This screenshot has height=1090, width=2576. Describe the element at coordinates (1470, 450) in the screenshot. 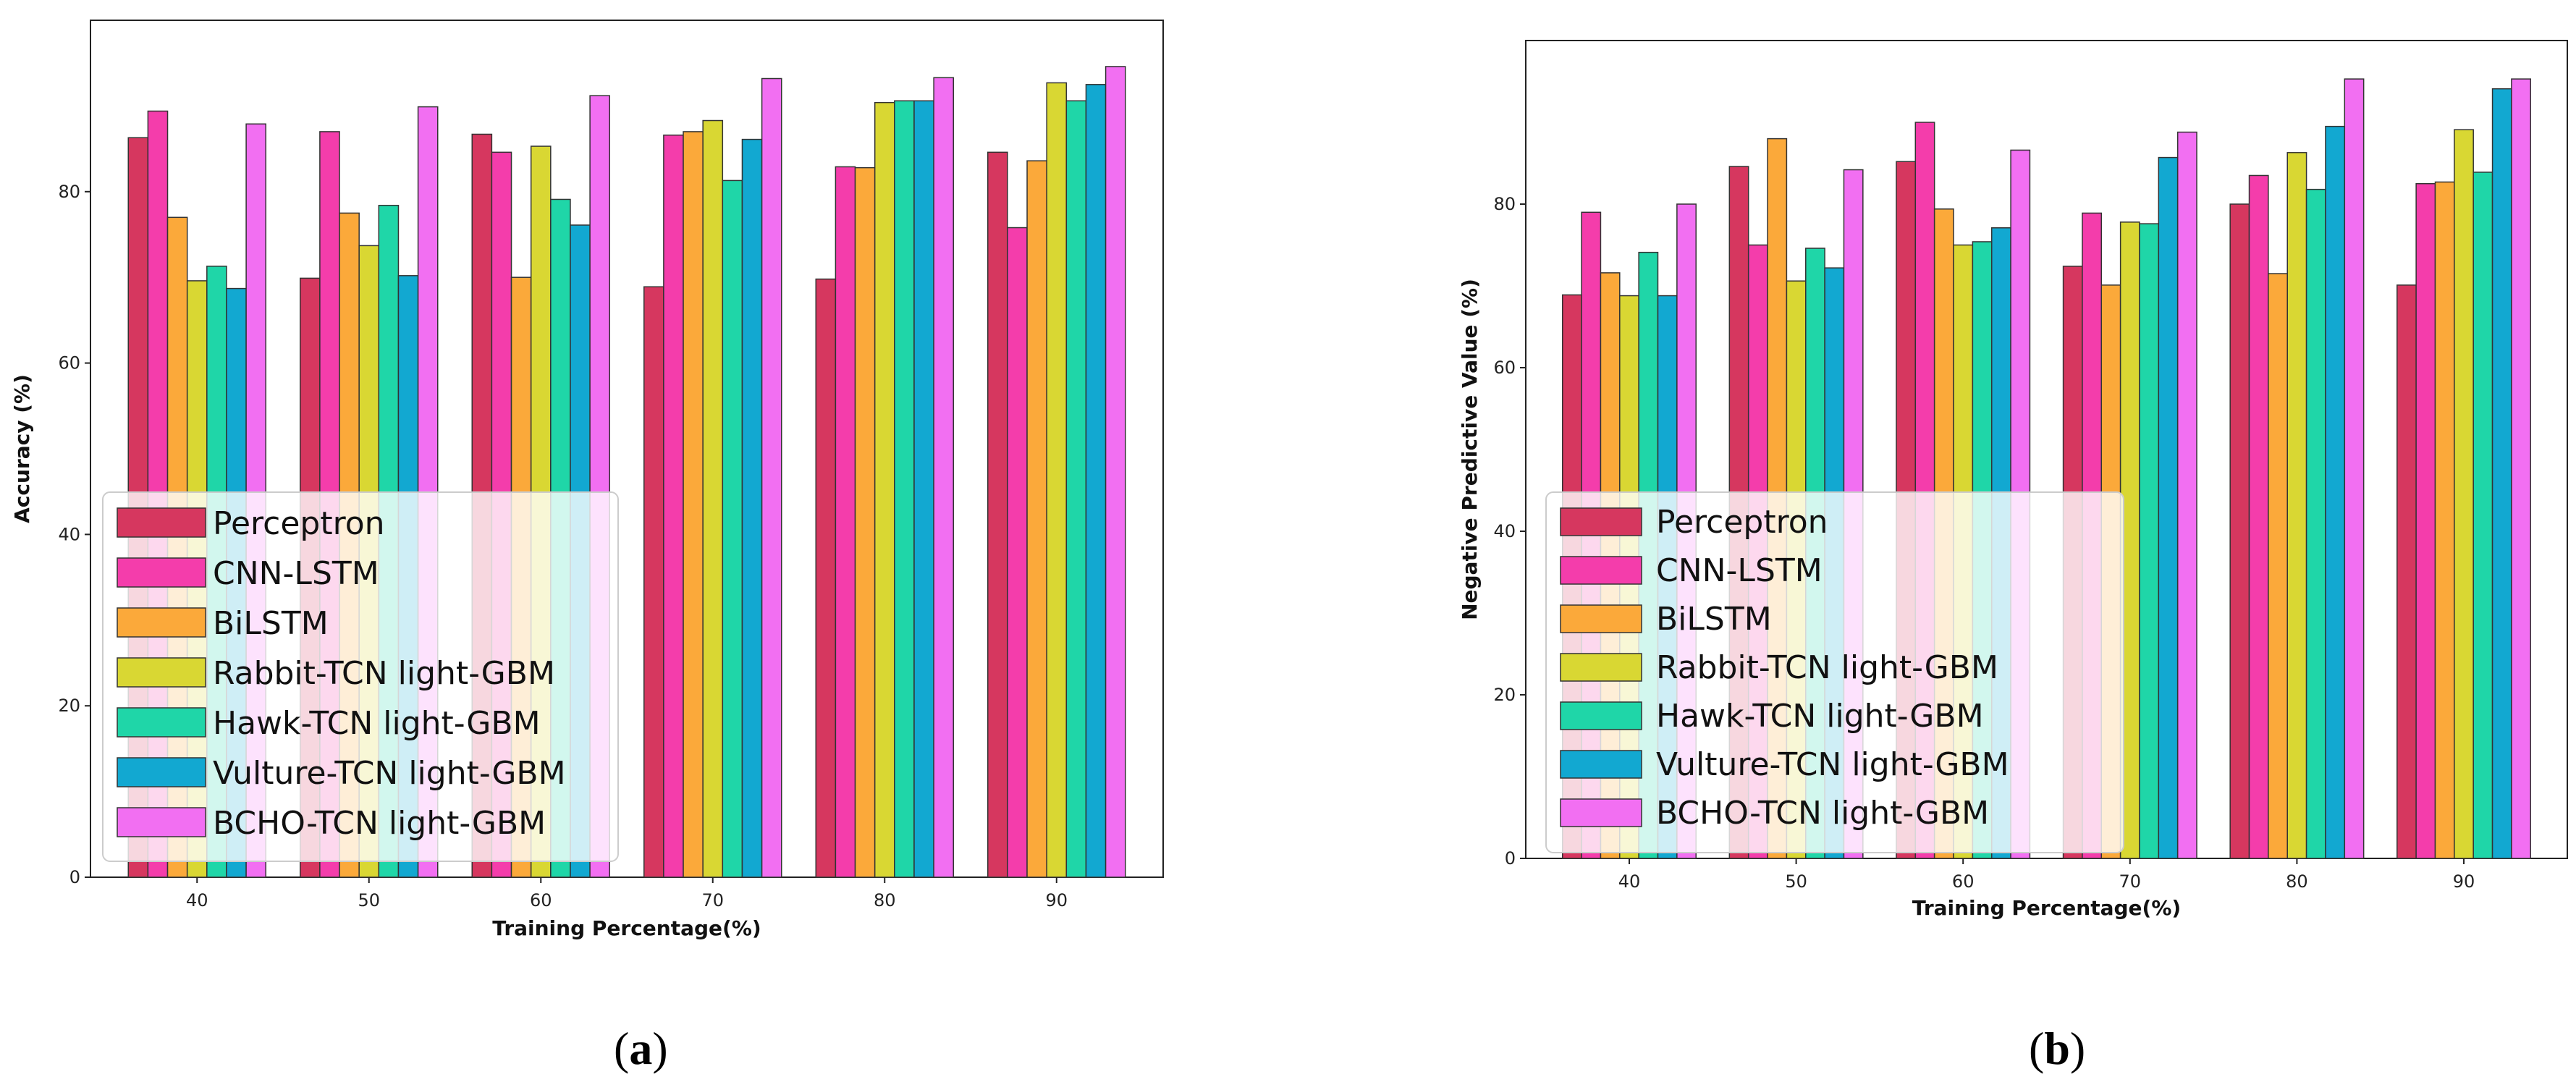

I see `y-axis-title: Negative Predictive Value (%)` at that location.